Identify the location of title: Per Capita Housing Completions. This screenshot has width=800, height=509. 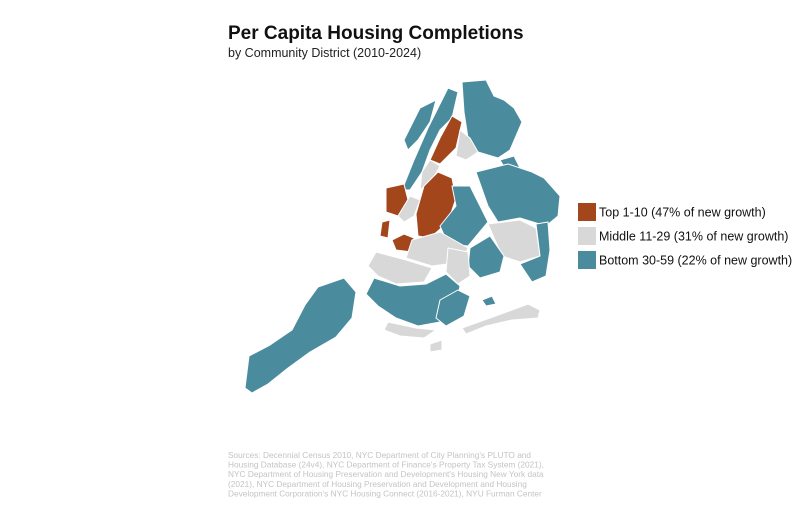
(376, 33).